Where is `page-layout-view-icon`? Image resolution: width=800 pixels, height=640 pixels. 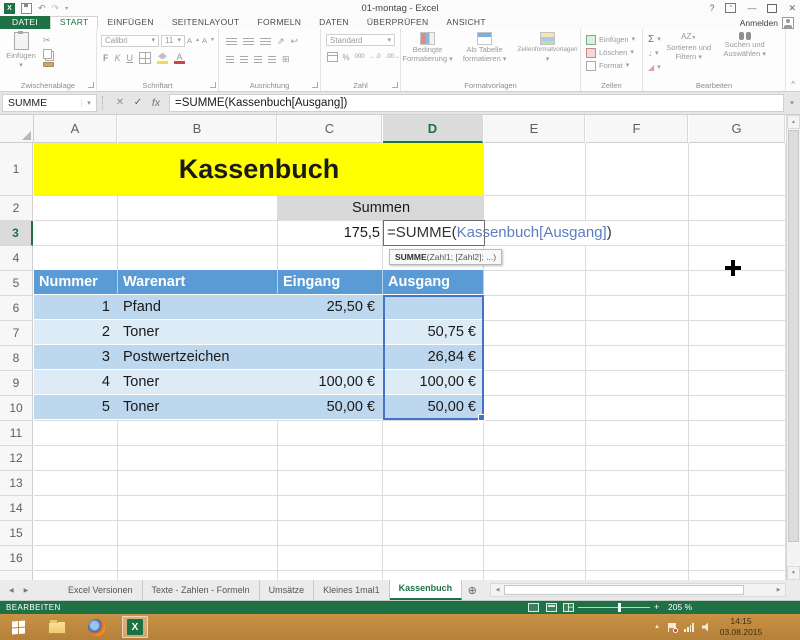 page-layout-view-icon is located at coordinates (551, 607).